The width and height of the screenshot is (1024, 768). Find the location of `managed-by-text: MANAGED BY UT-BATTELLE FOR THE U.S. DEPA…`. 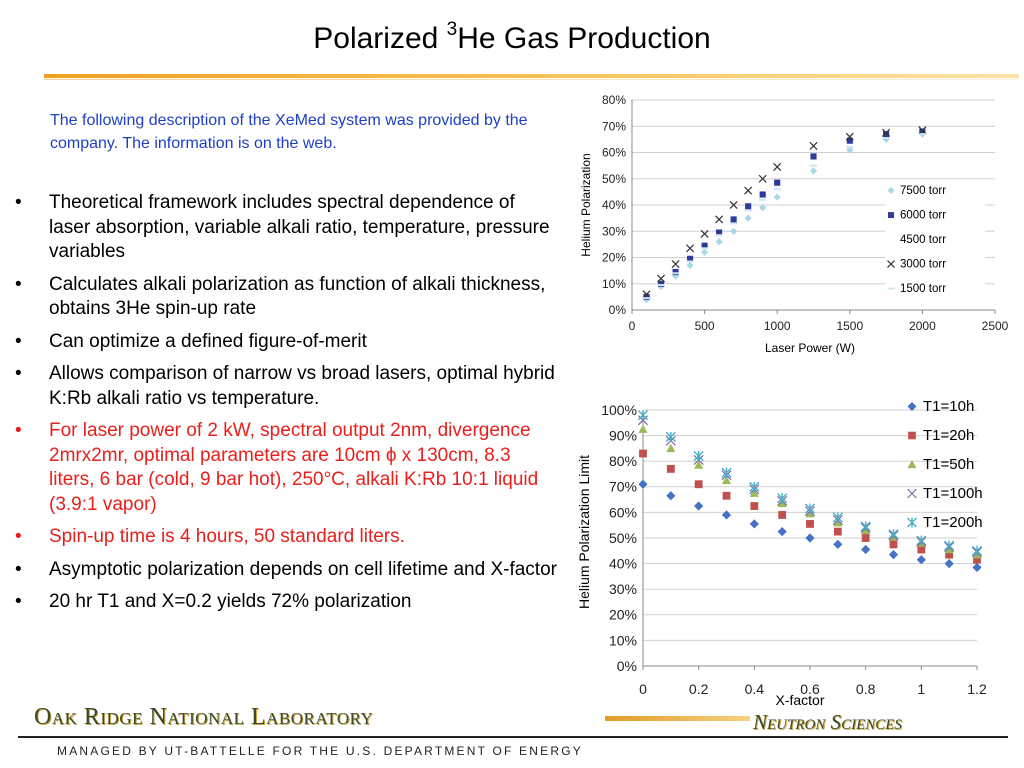

managed-by-text: MANAGED BY UT-BATTELLE FOR THE U.S. DEPA… is located at coordinates (320, 751).